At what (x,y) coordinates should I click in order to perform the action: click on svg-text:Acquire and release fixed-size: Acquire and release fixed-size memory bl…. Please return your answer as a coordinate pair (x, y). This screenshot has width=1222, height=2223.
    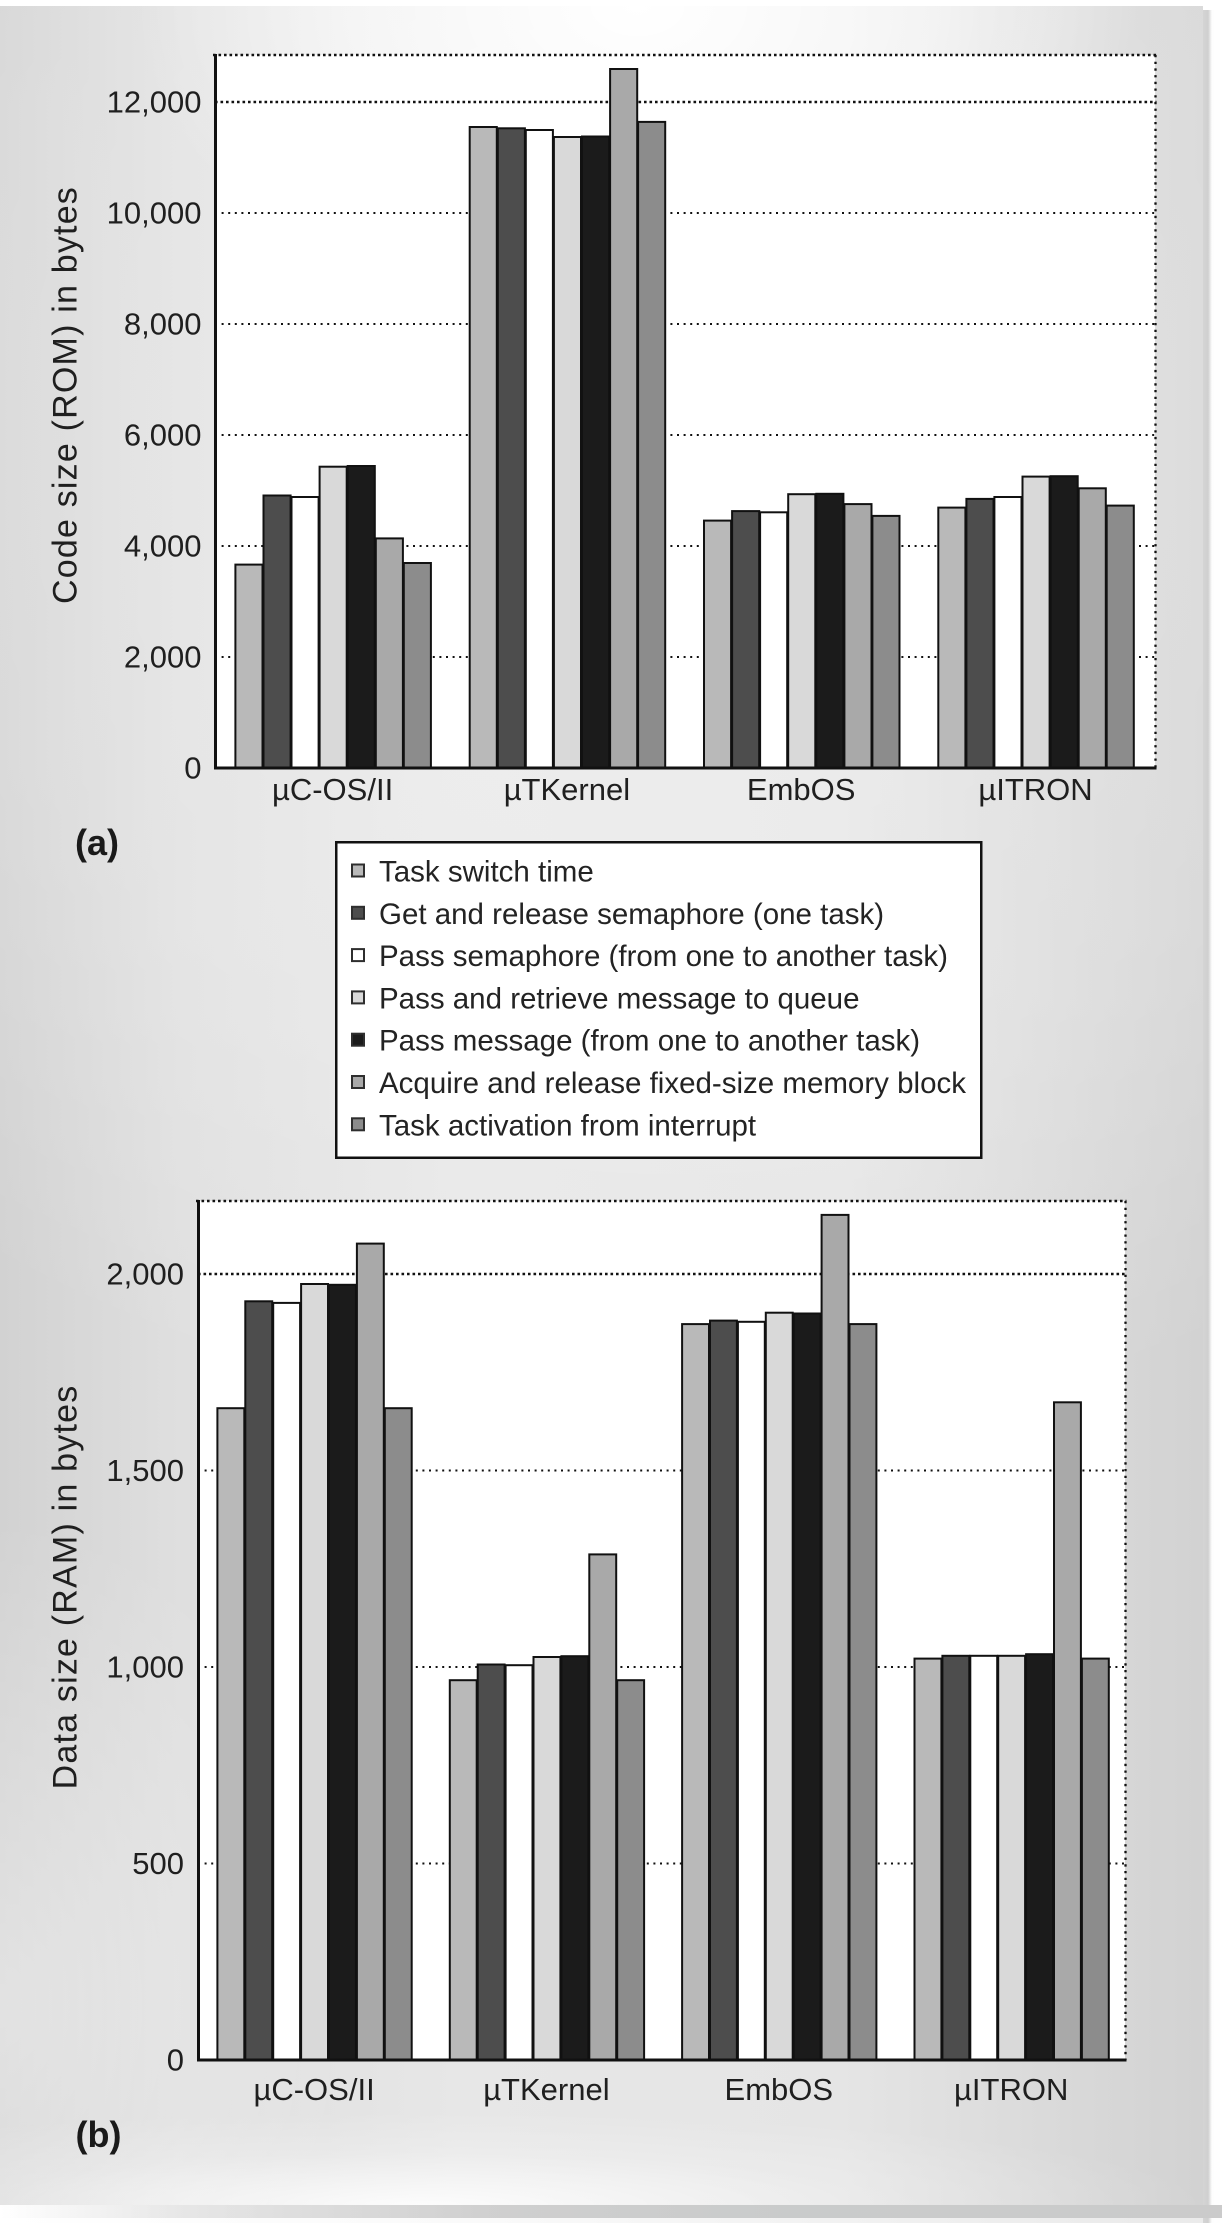
    Looking at the image, I should click on (672, 1083).